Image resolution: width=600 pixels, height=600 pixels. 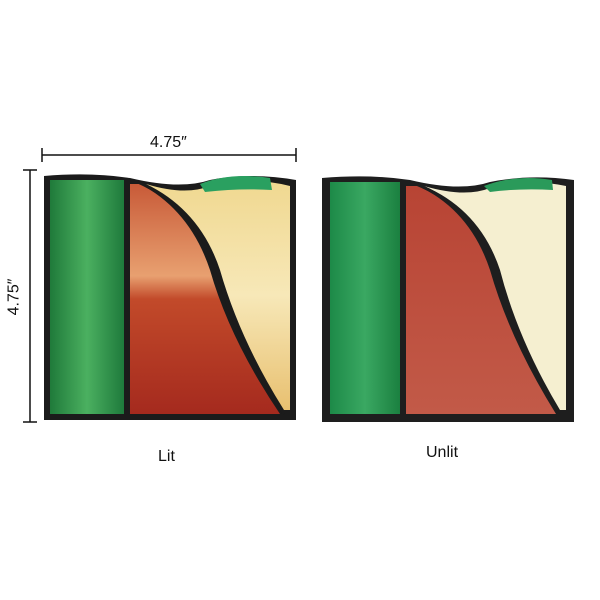 I want to click on unlit-caption: Unlit, so click(x=442, y=452).